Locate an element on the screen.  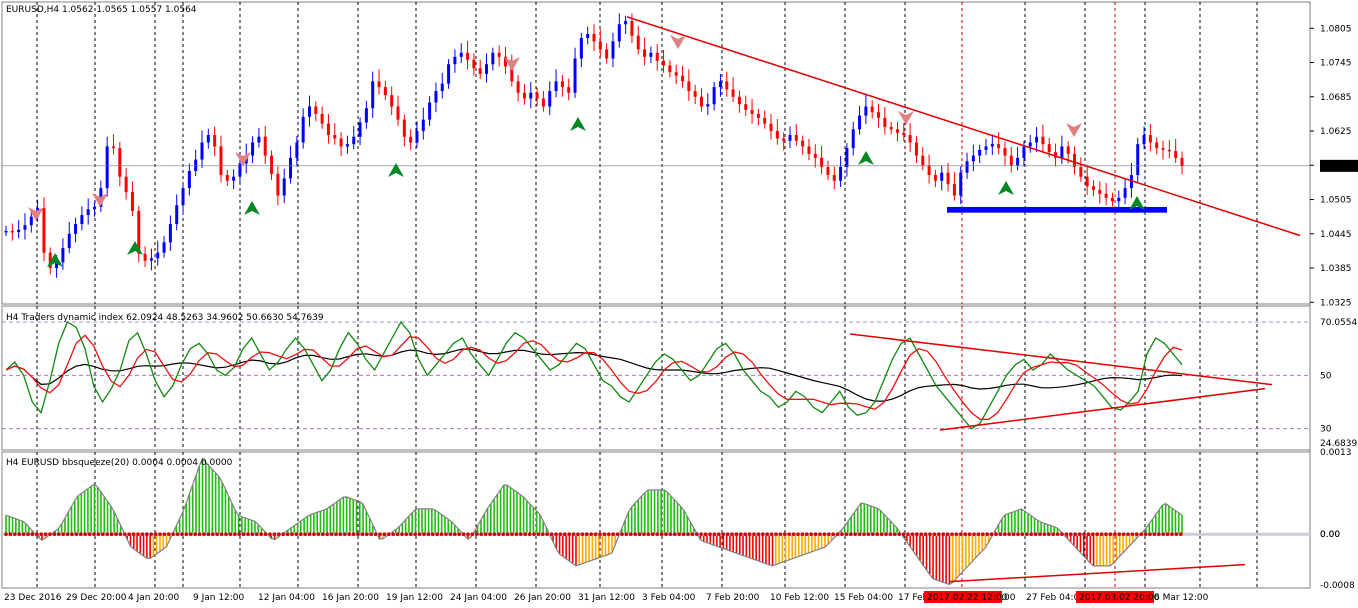
time-tick-label: 29 Dec 20:00 is located at coordinates (96, 598).